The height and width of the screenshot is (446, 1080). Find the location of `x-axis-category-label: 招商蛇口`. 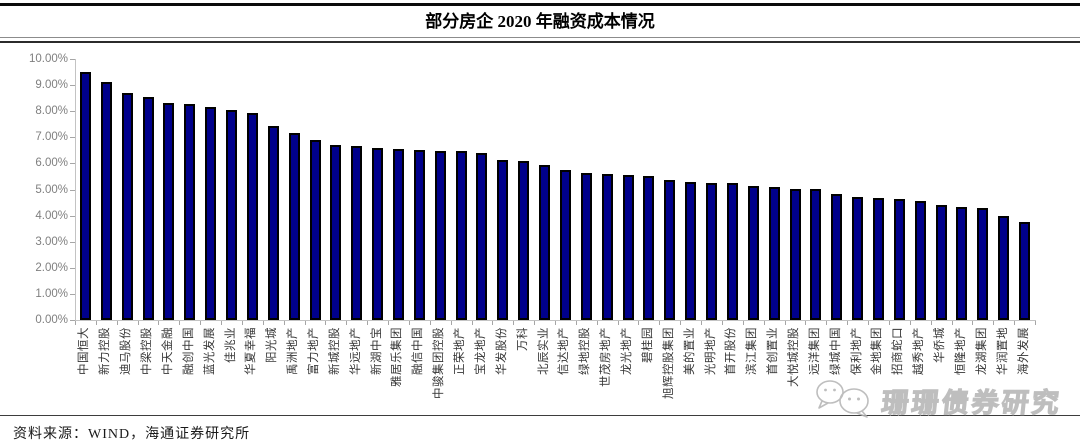

x-axis-category-label: 招商蛇口 is located at coordinates (898, 351).